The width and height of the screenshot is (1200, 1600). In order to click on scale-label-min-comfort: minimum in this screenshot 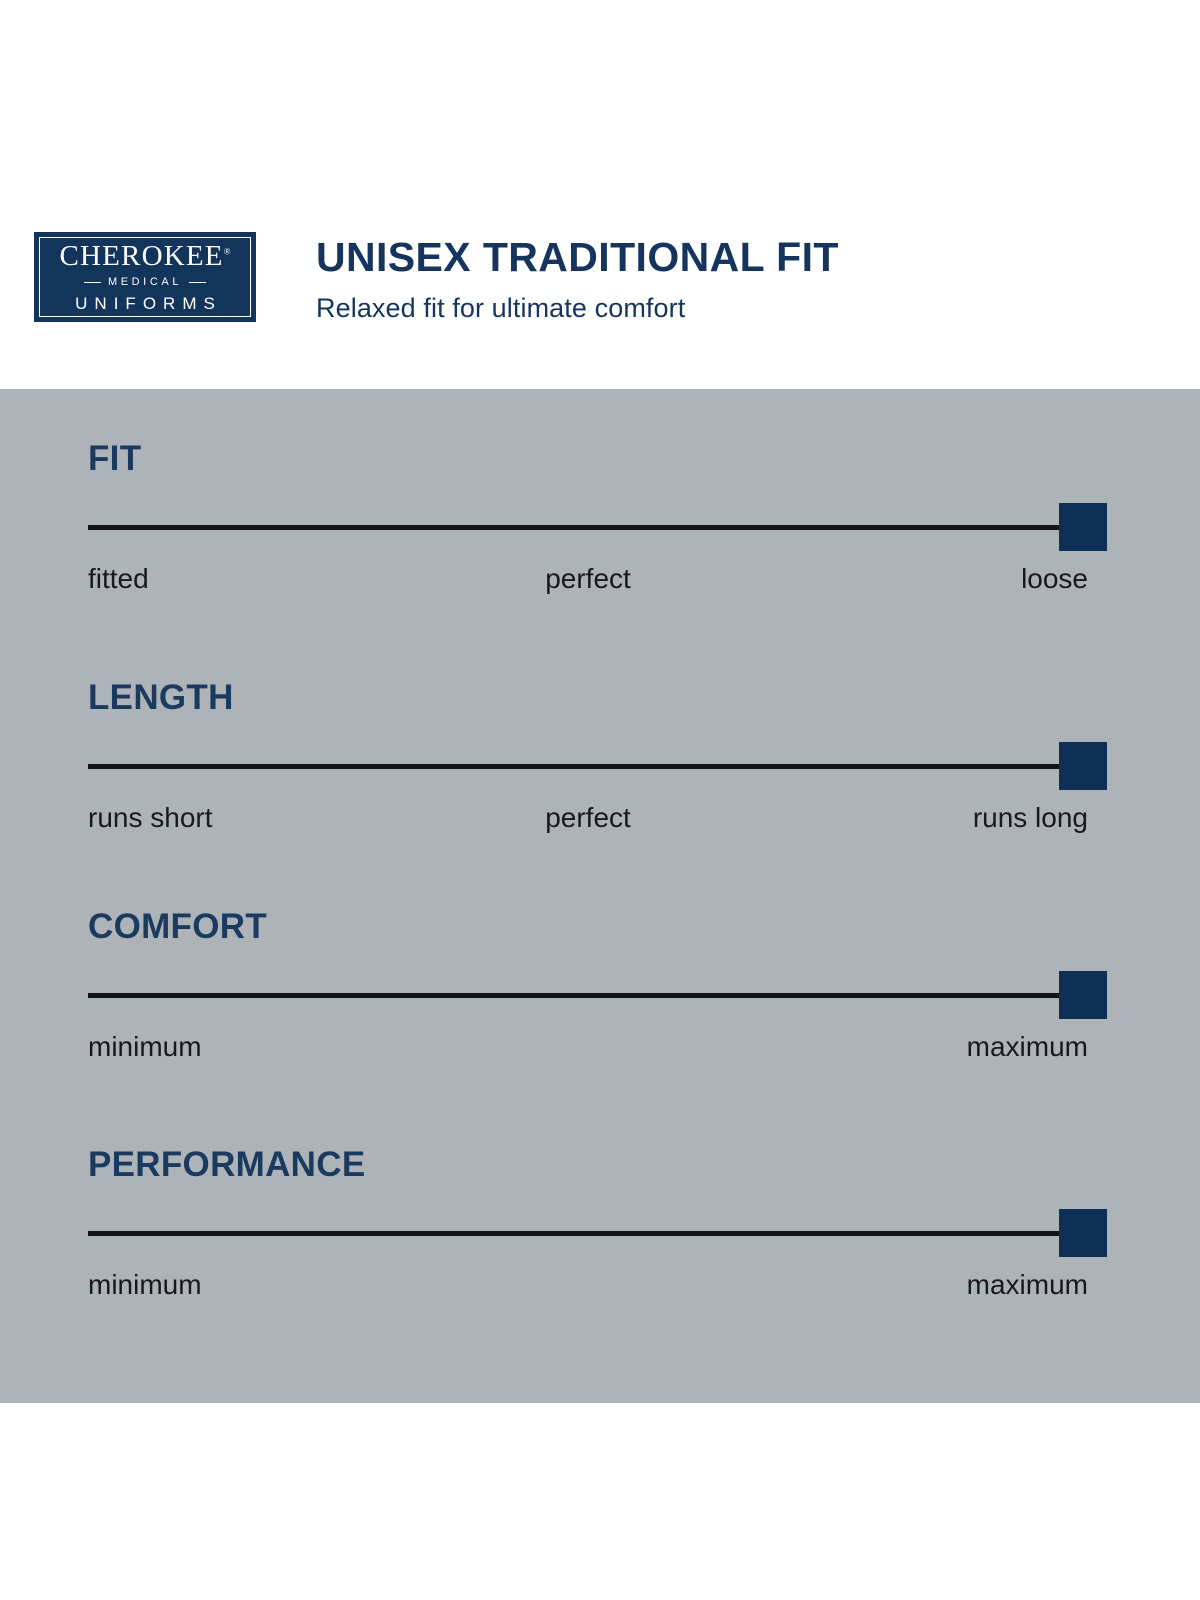, I will do `click(145, 1046)`.